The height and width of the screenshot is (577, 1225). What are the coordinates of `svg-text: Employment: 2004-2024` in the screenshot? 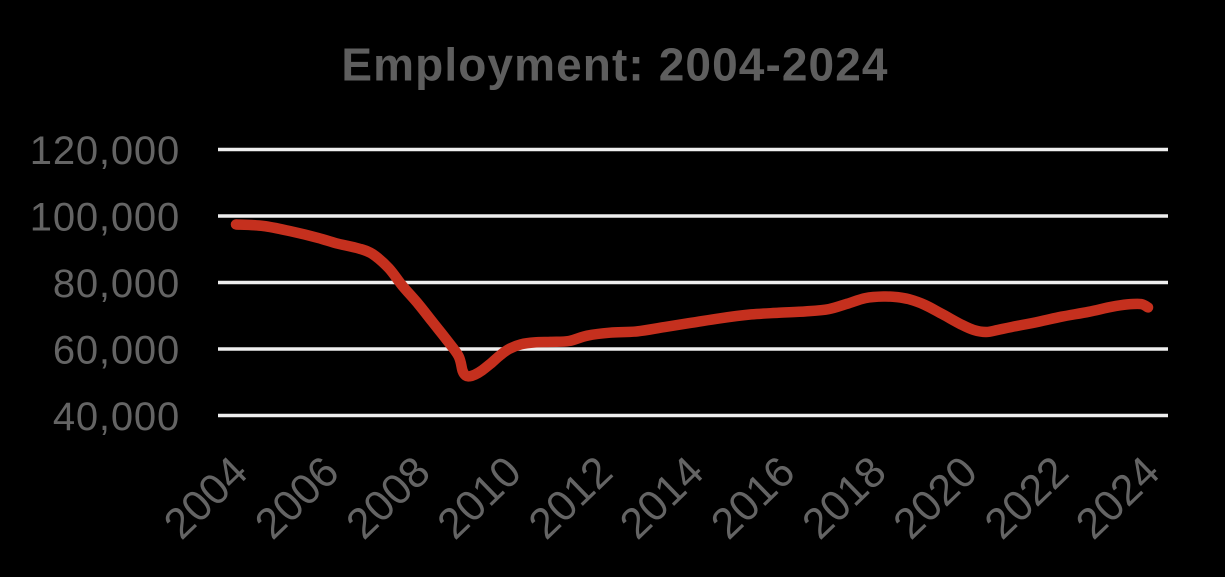 It's located at (614, 65).